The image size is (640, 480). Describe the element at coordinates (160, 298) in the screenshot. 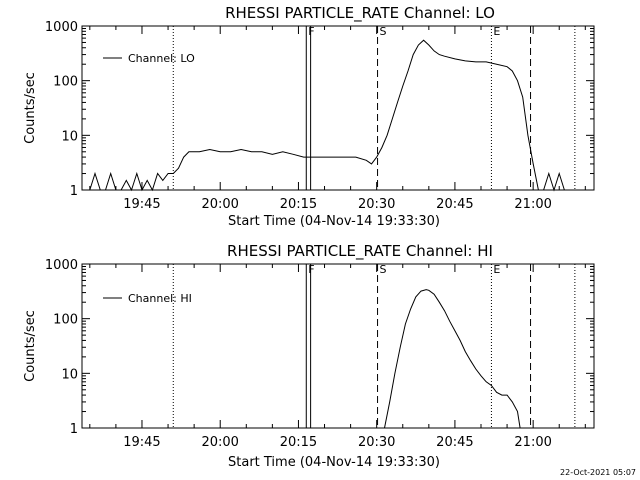

I see `legend-entry: Channel: HI` at that location.